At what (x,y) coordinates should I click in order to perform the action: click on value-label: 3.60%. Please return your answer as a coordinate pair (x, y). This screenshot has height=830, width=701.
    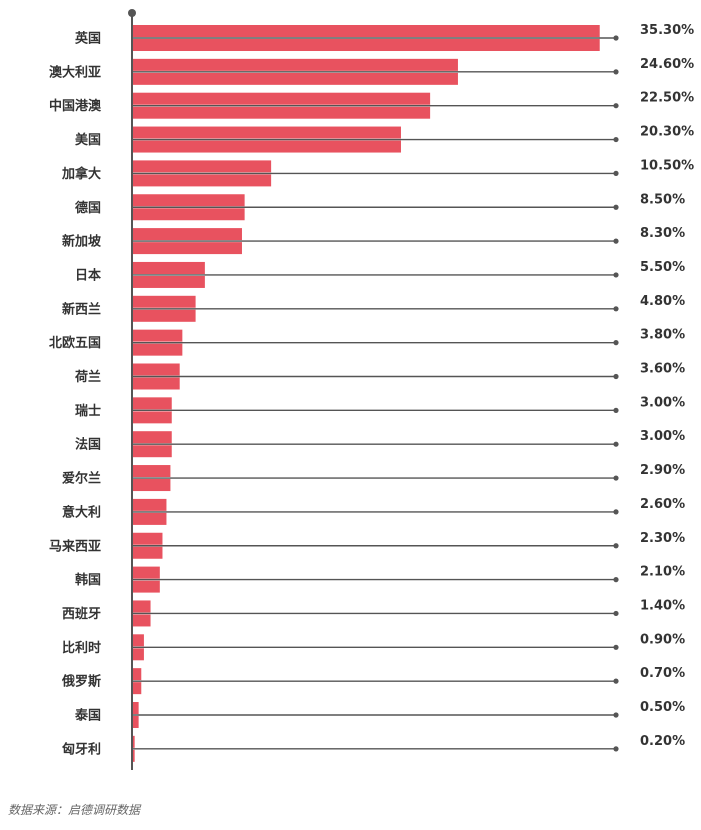
    Looking at the image, I should click on (662, 369).